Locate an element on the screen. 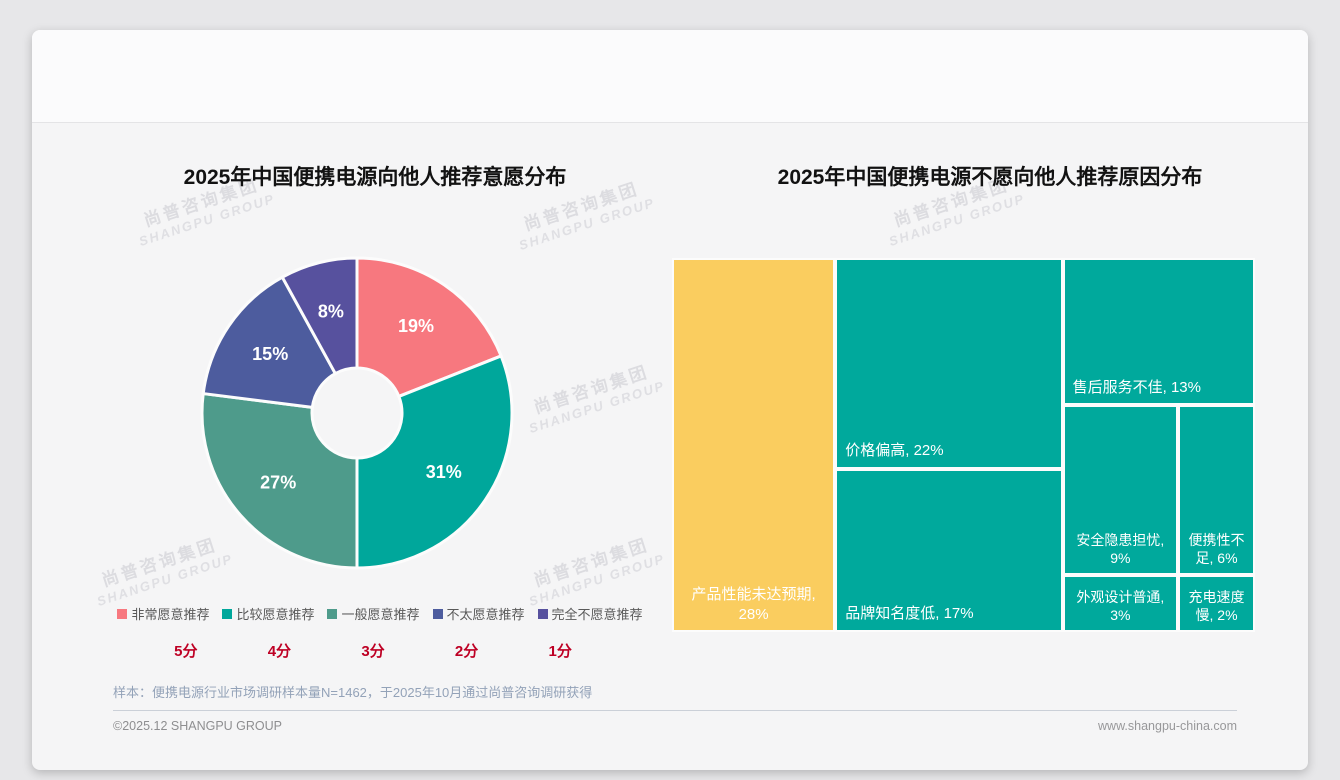 The width and height of the screenshot is (1340, 780). legend-item-比较愿意推荐: 比较愿意推荐 is located at coordinates (268, 613).